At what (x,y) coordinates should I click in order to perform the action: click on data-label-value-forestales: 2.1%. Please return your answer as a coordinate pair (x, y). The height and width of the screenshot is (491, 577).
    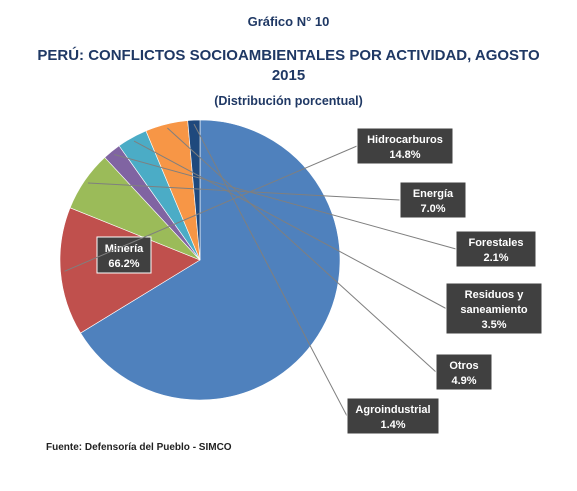
    Looking at the image, I should click on (495, 258).